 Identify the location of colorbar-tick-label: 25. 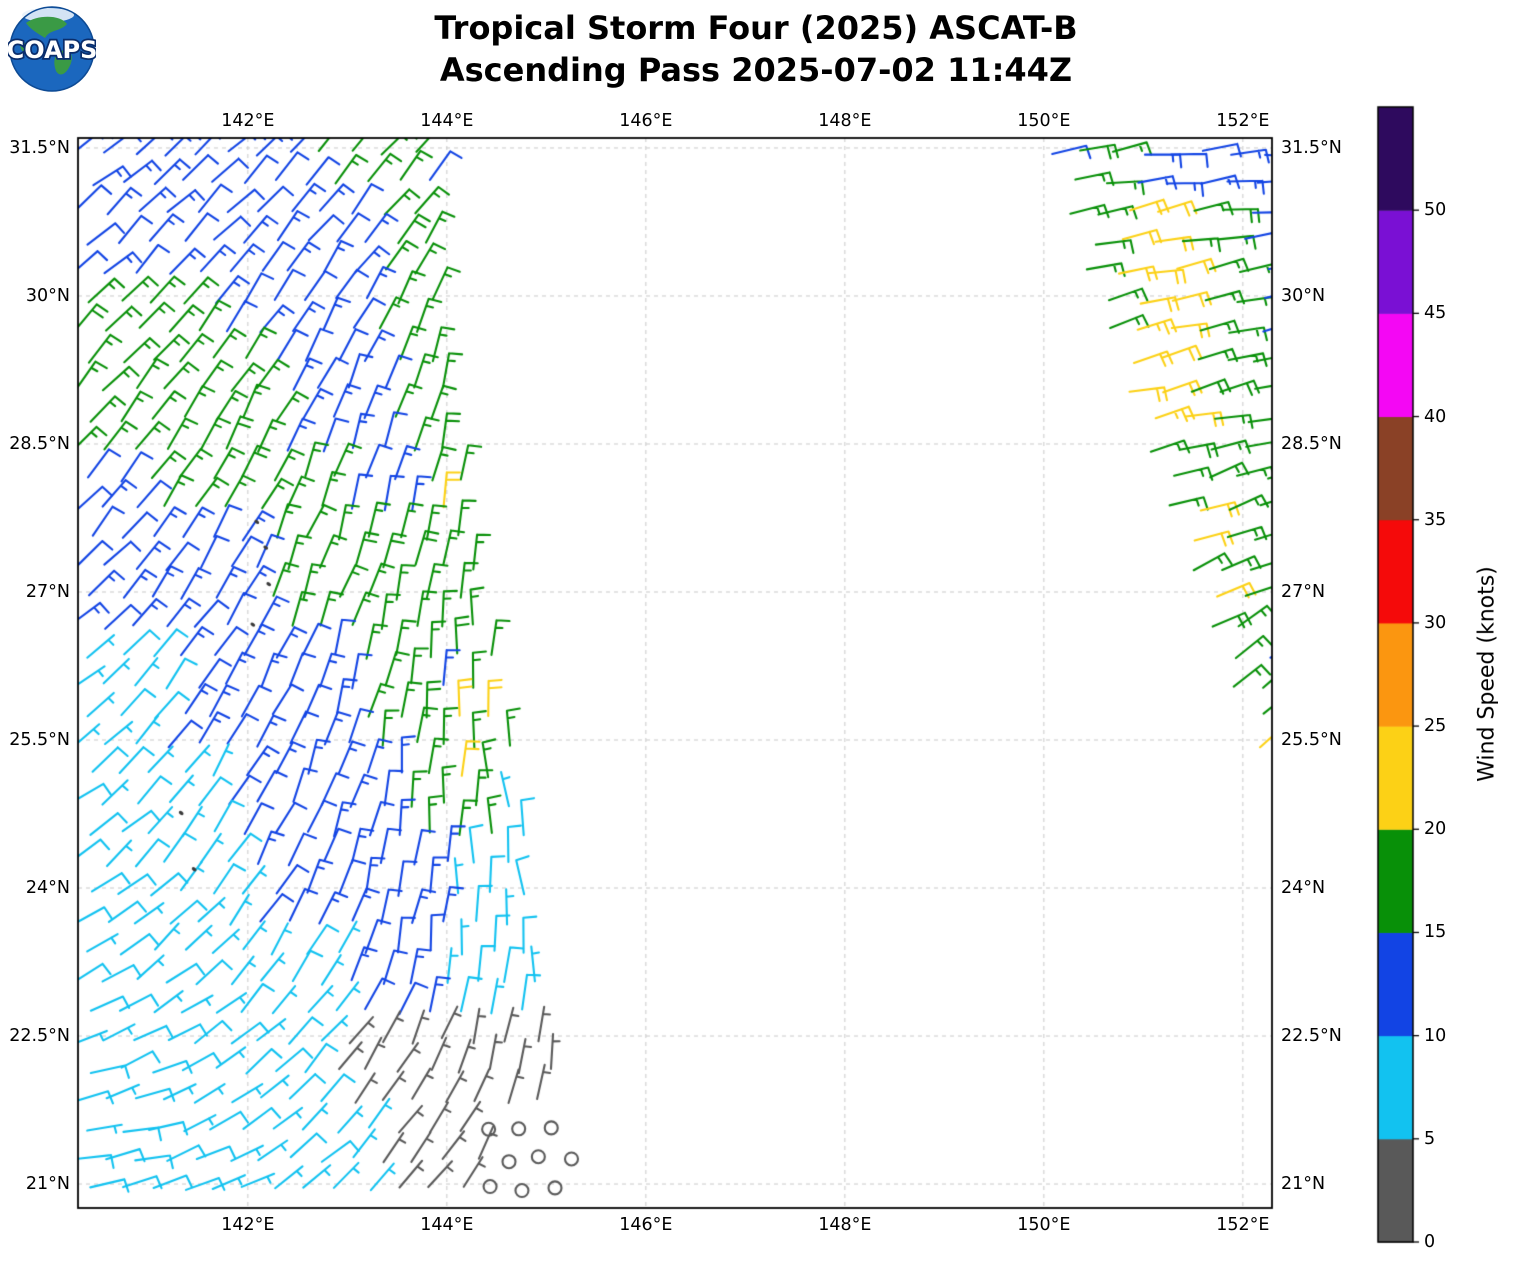
(1435, 726).